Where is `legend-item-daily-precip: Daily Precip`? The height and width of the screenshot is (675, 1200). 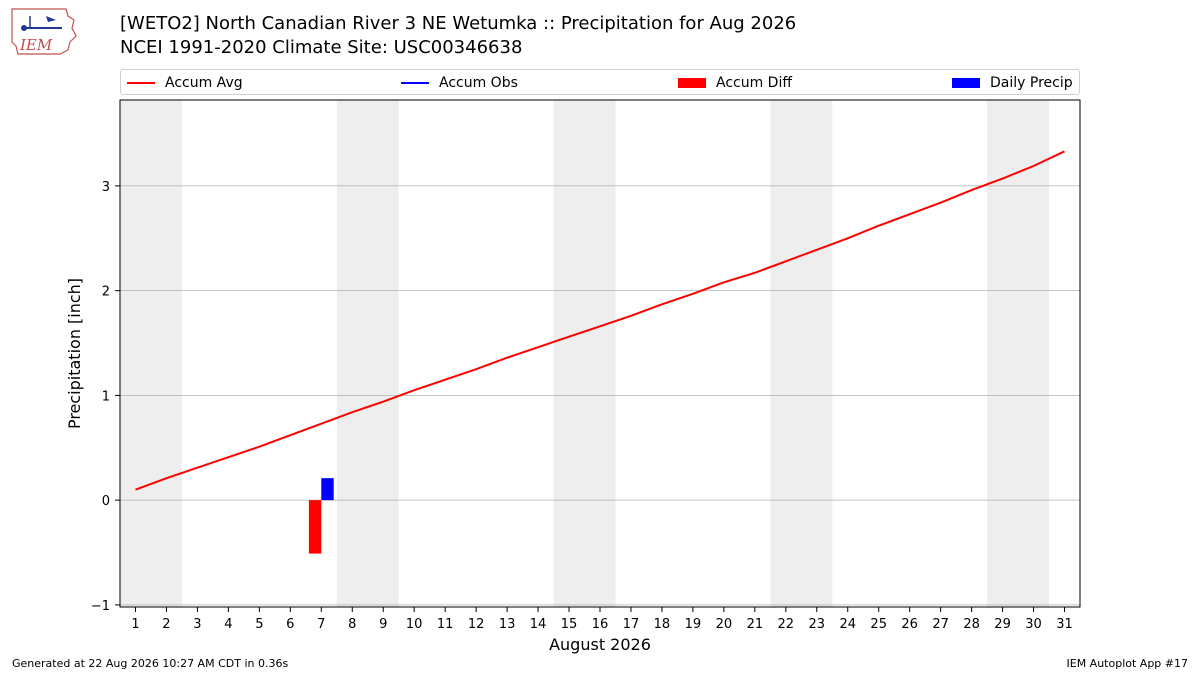
legend-item-daily-precip: Daily Precip is located at coordinates (1012, 83).